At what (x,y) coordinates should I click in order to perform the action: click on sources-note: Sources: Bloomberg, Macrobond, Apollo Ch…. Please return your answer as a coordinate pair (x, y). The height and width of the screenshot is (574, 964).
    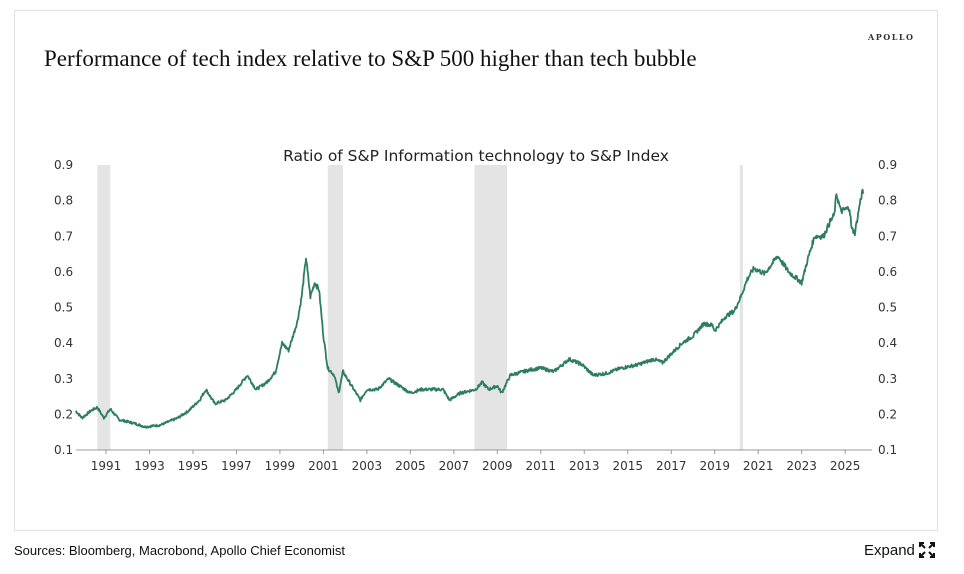
    Looking at the image, I should click on (179, 550).